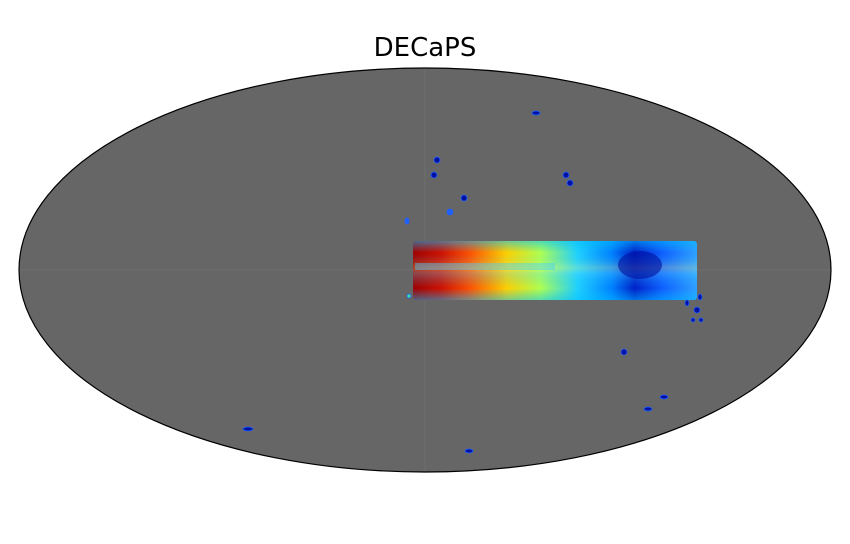 The width and height of the screenshot is (850, 544). I want to click on survey-footprint, so click(555, 270).